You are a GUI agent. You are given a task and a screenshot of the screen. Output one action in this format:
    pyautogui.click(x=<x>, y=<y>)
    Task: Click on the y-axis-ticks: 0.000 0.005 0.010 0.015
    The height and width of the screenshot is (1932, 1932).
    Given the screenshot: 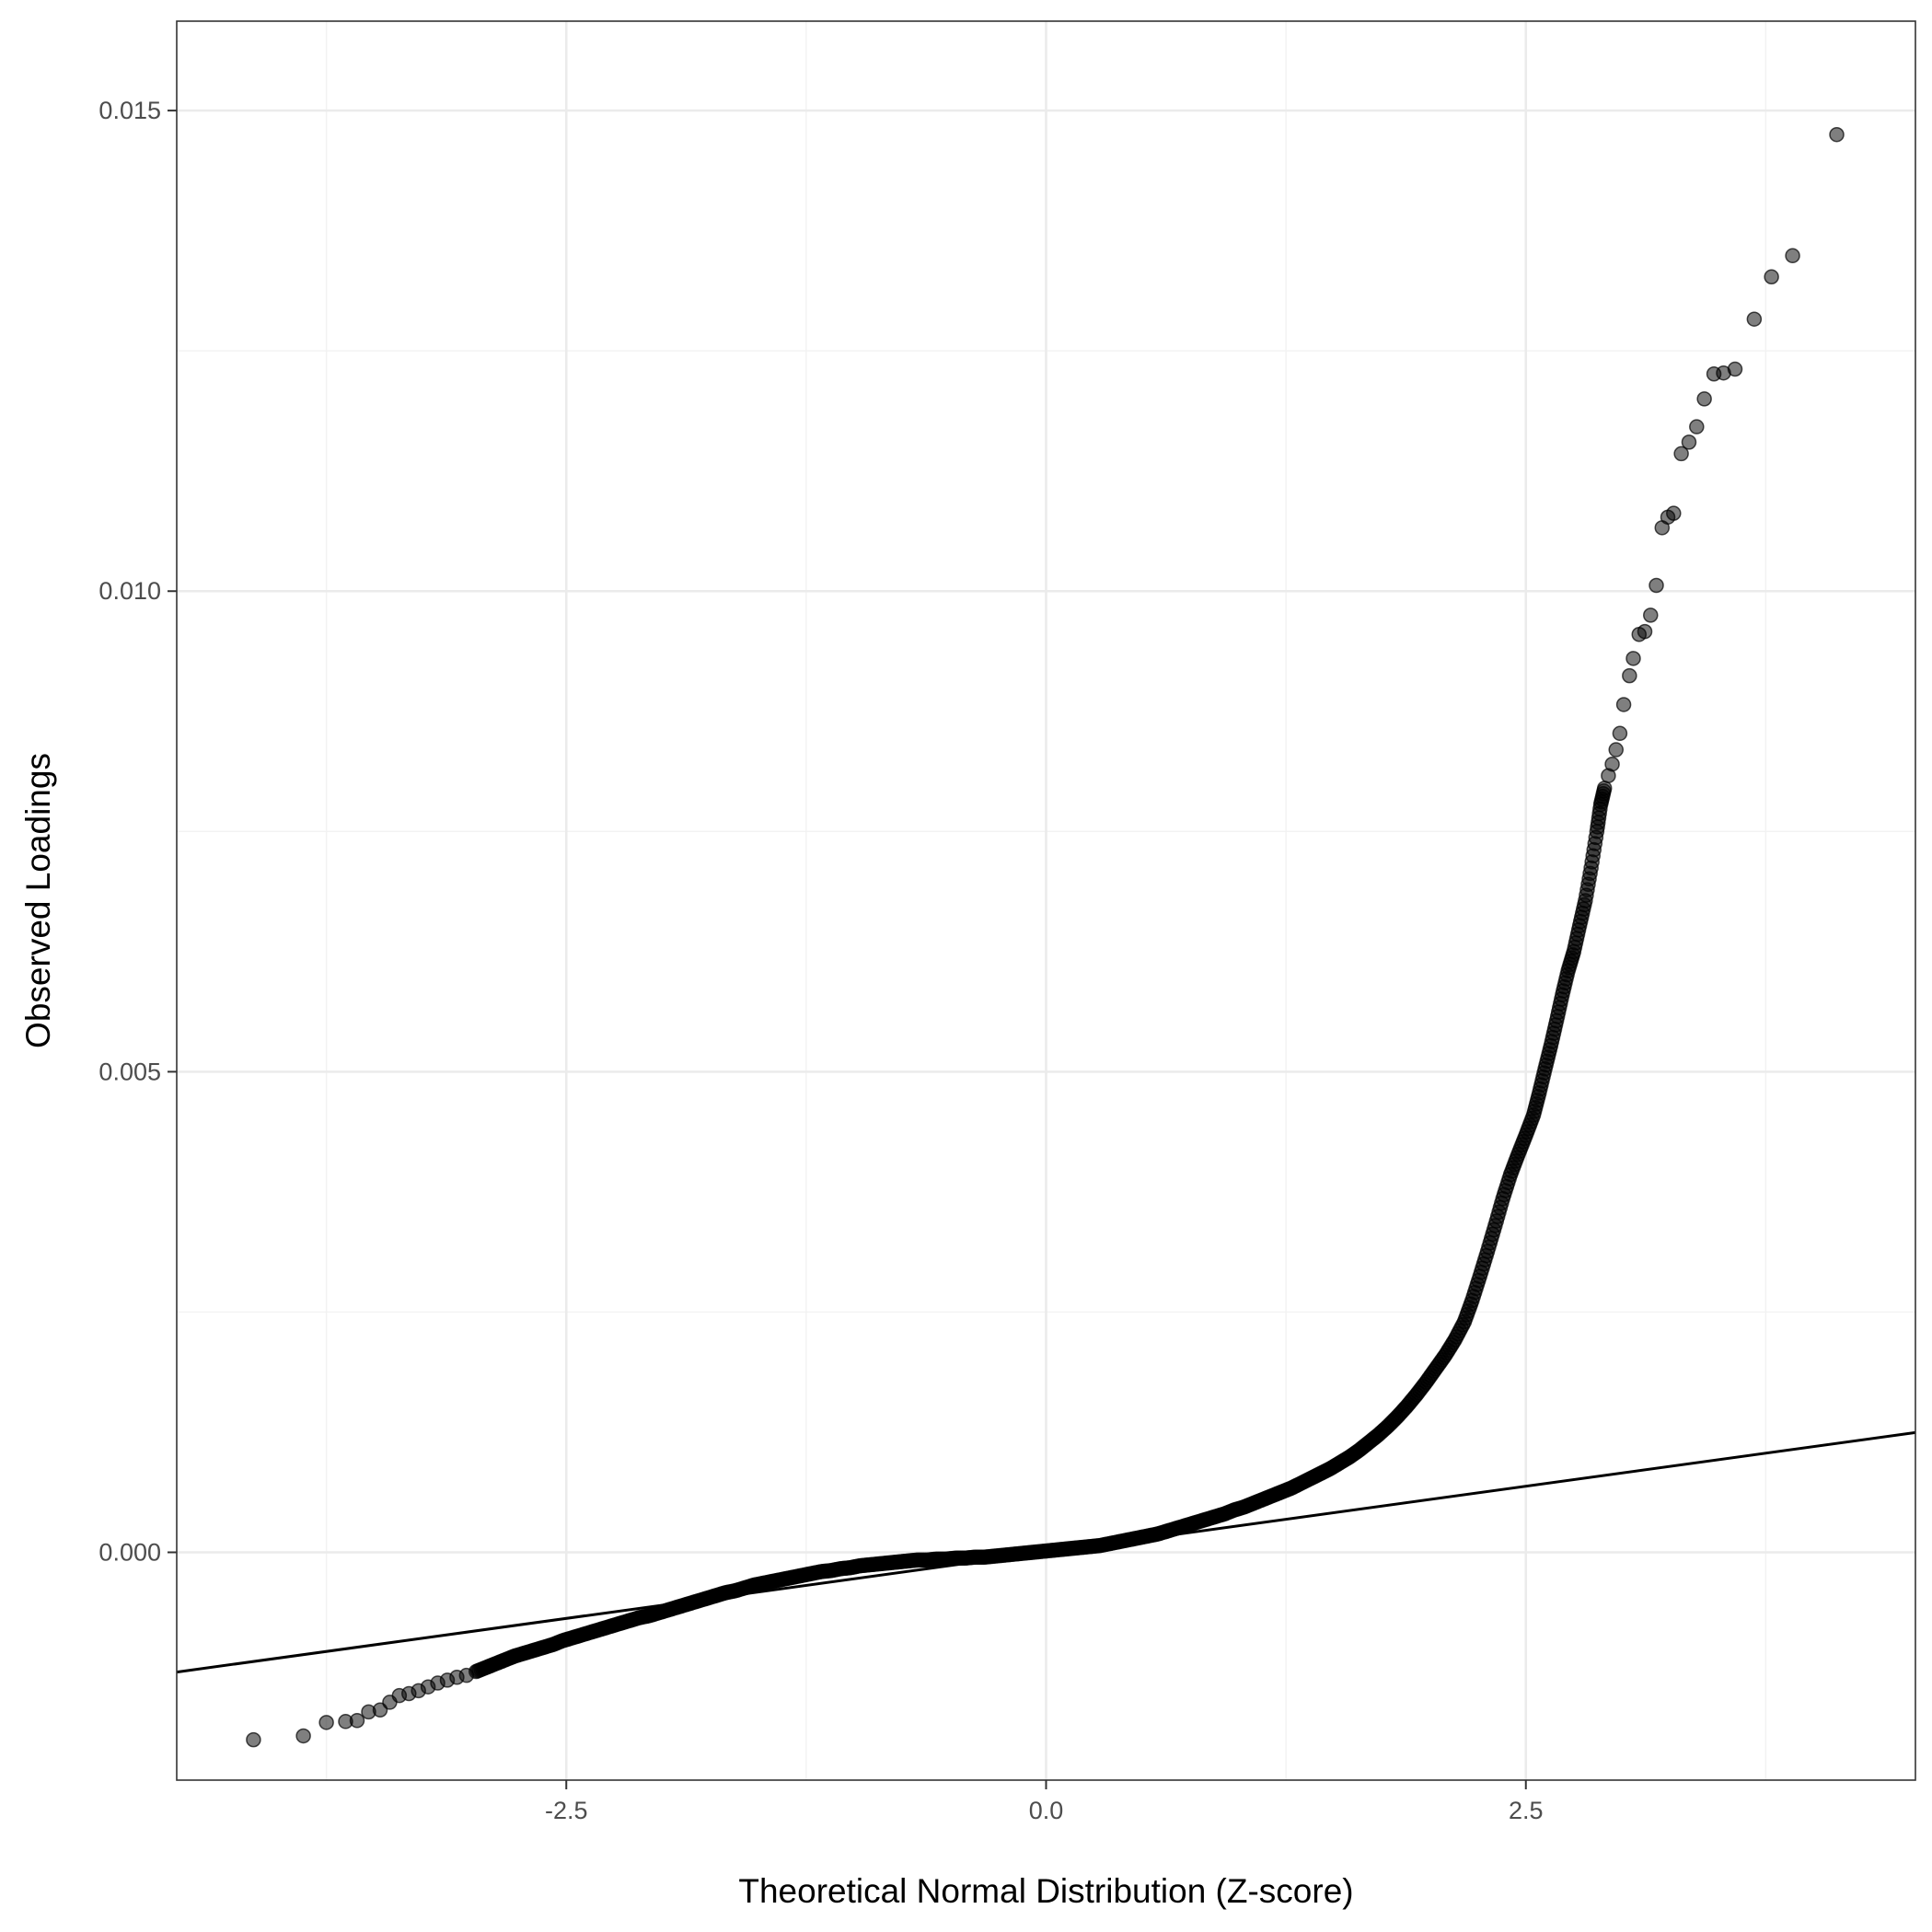 What is the action you would take?
    pyautogui.click(x=137, y=832)
    